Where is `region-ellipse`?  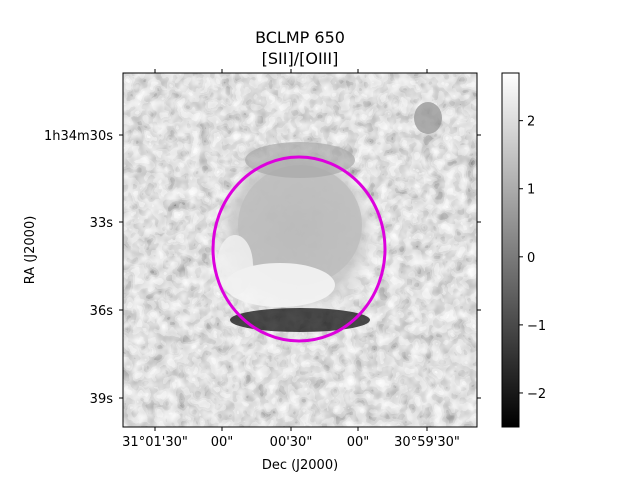
region-ellipse is located at coordinates (299, 249).